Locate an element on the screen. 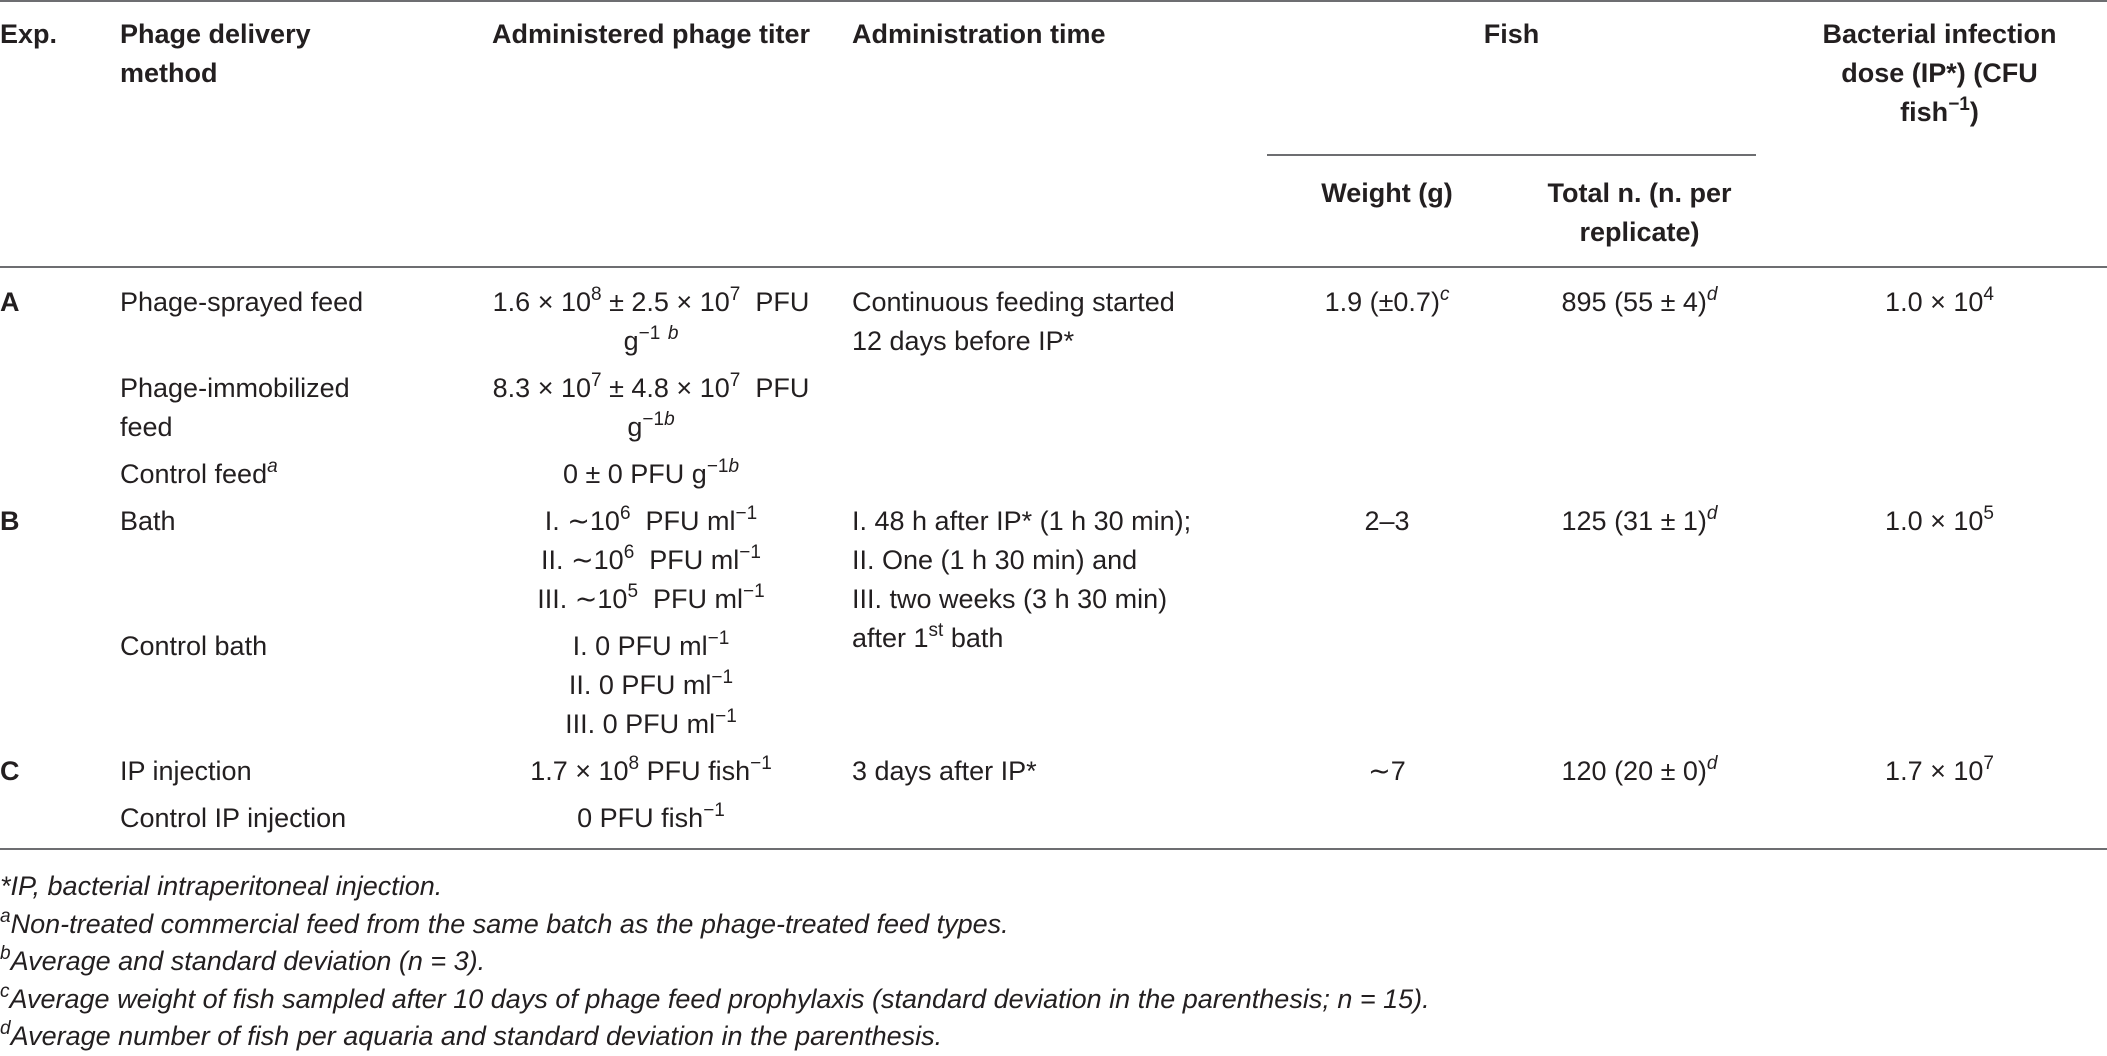  method-control-ip: Control IP injection is located at coordinates (285, 820).